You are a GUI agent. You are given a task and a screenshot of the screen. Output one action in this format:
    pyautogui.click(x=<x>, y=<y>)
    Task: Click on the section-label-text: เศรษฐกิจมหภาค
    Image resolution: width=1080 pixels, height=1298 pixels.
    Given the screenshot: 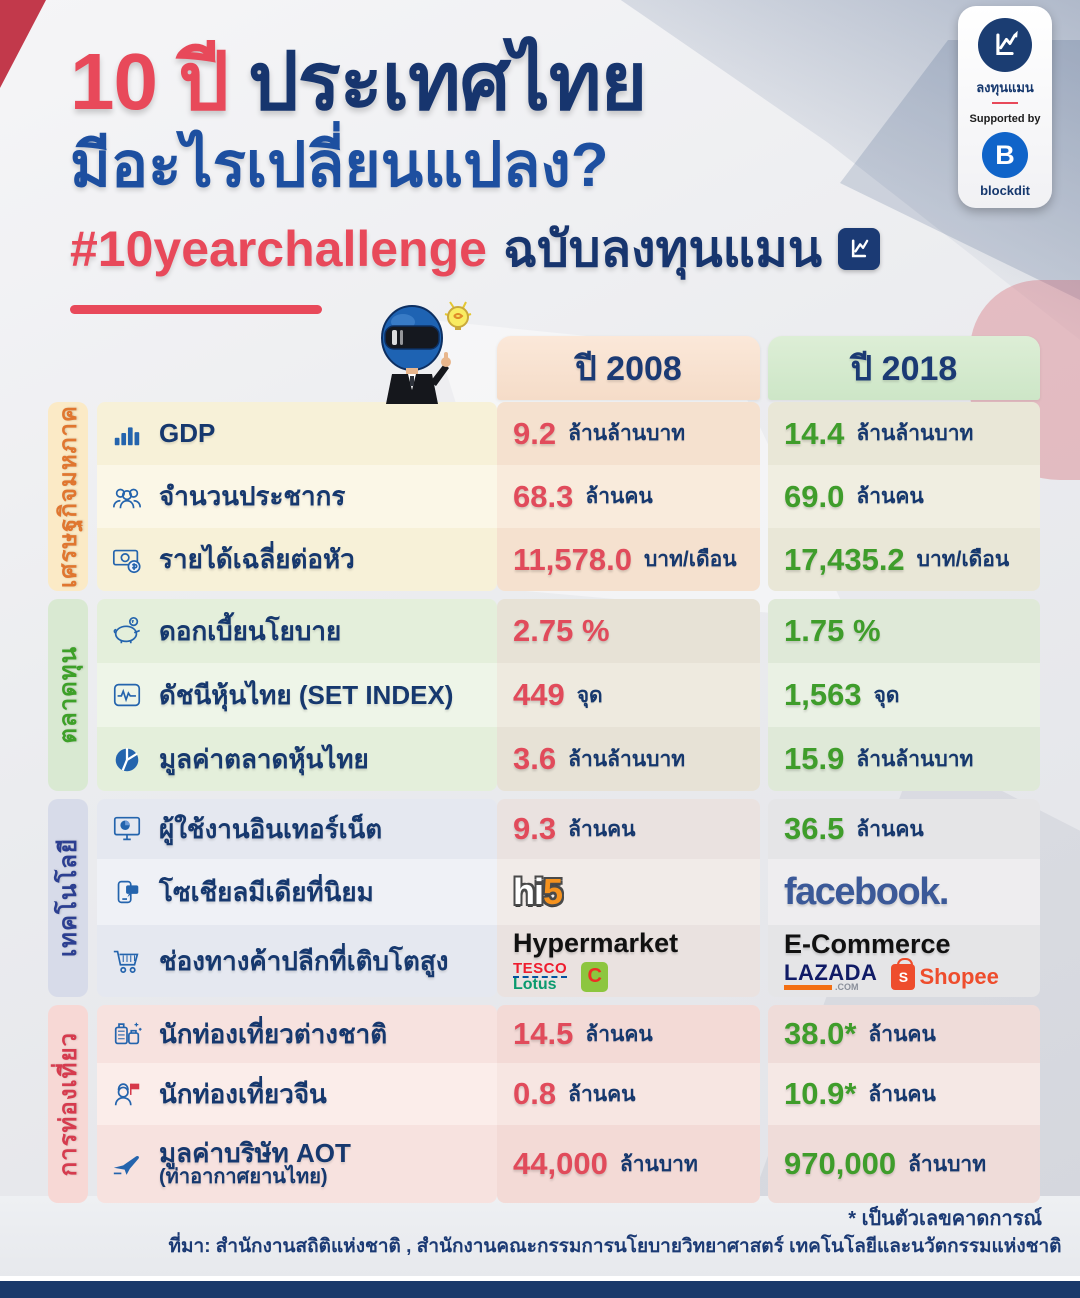 What is the action you would take?
    pyautogui.click(x=68, y=496)
    